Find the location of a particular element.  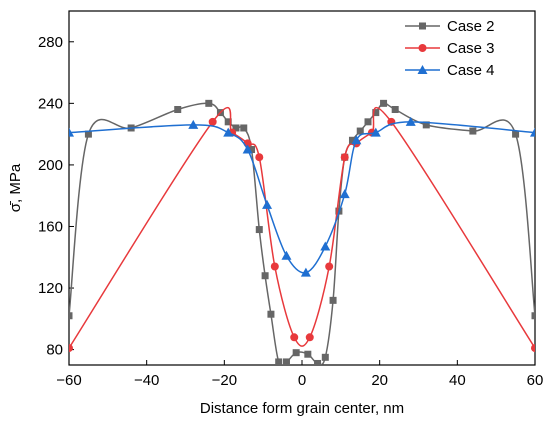

x-tick-label: 40 is located at coordinates (457, 380).